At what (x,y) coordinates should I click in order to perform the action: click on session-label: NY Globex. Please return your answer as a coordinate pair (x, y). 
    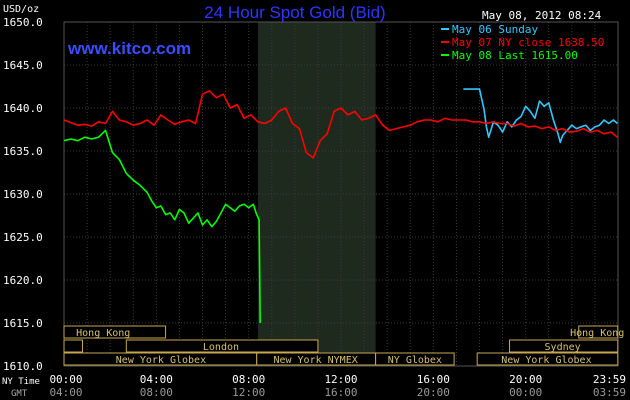
    Looking at the image, I should click on (415, 360).